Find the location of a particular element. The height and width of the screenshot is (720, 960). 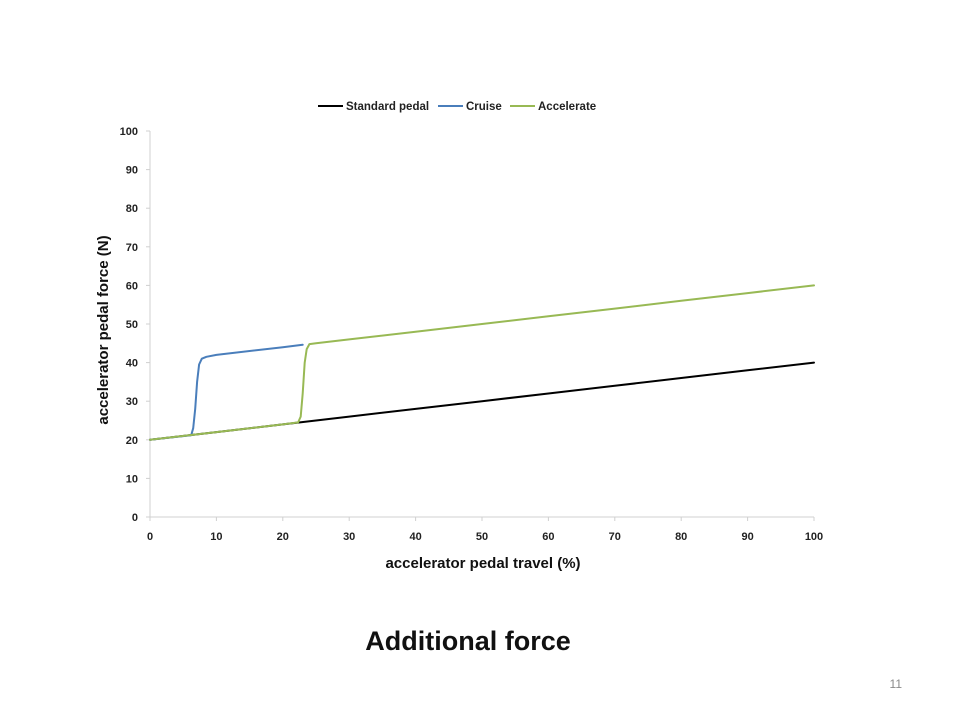

y-tick-label: 10 is located at coordinates (132, 479).